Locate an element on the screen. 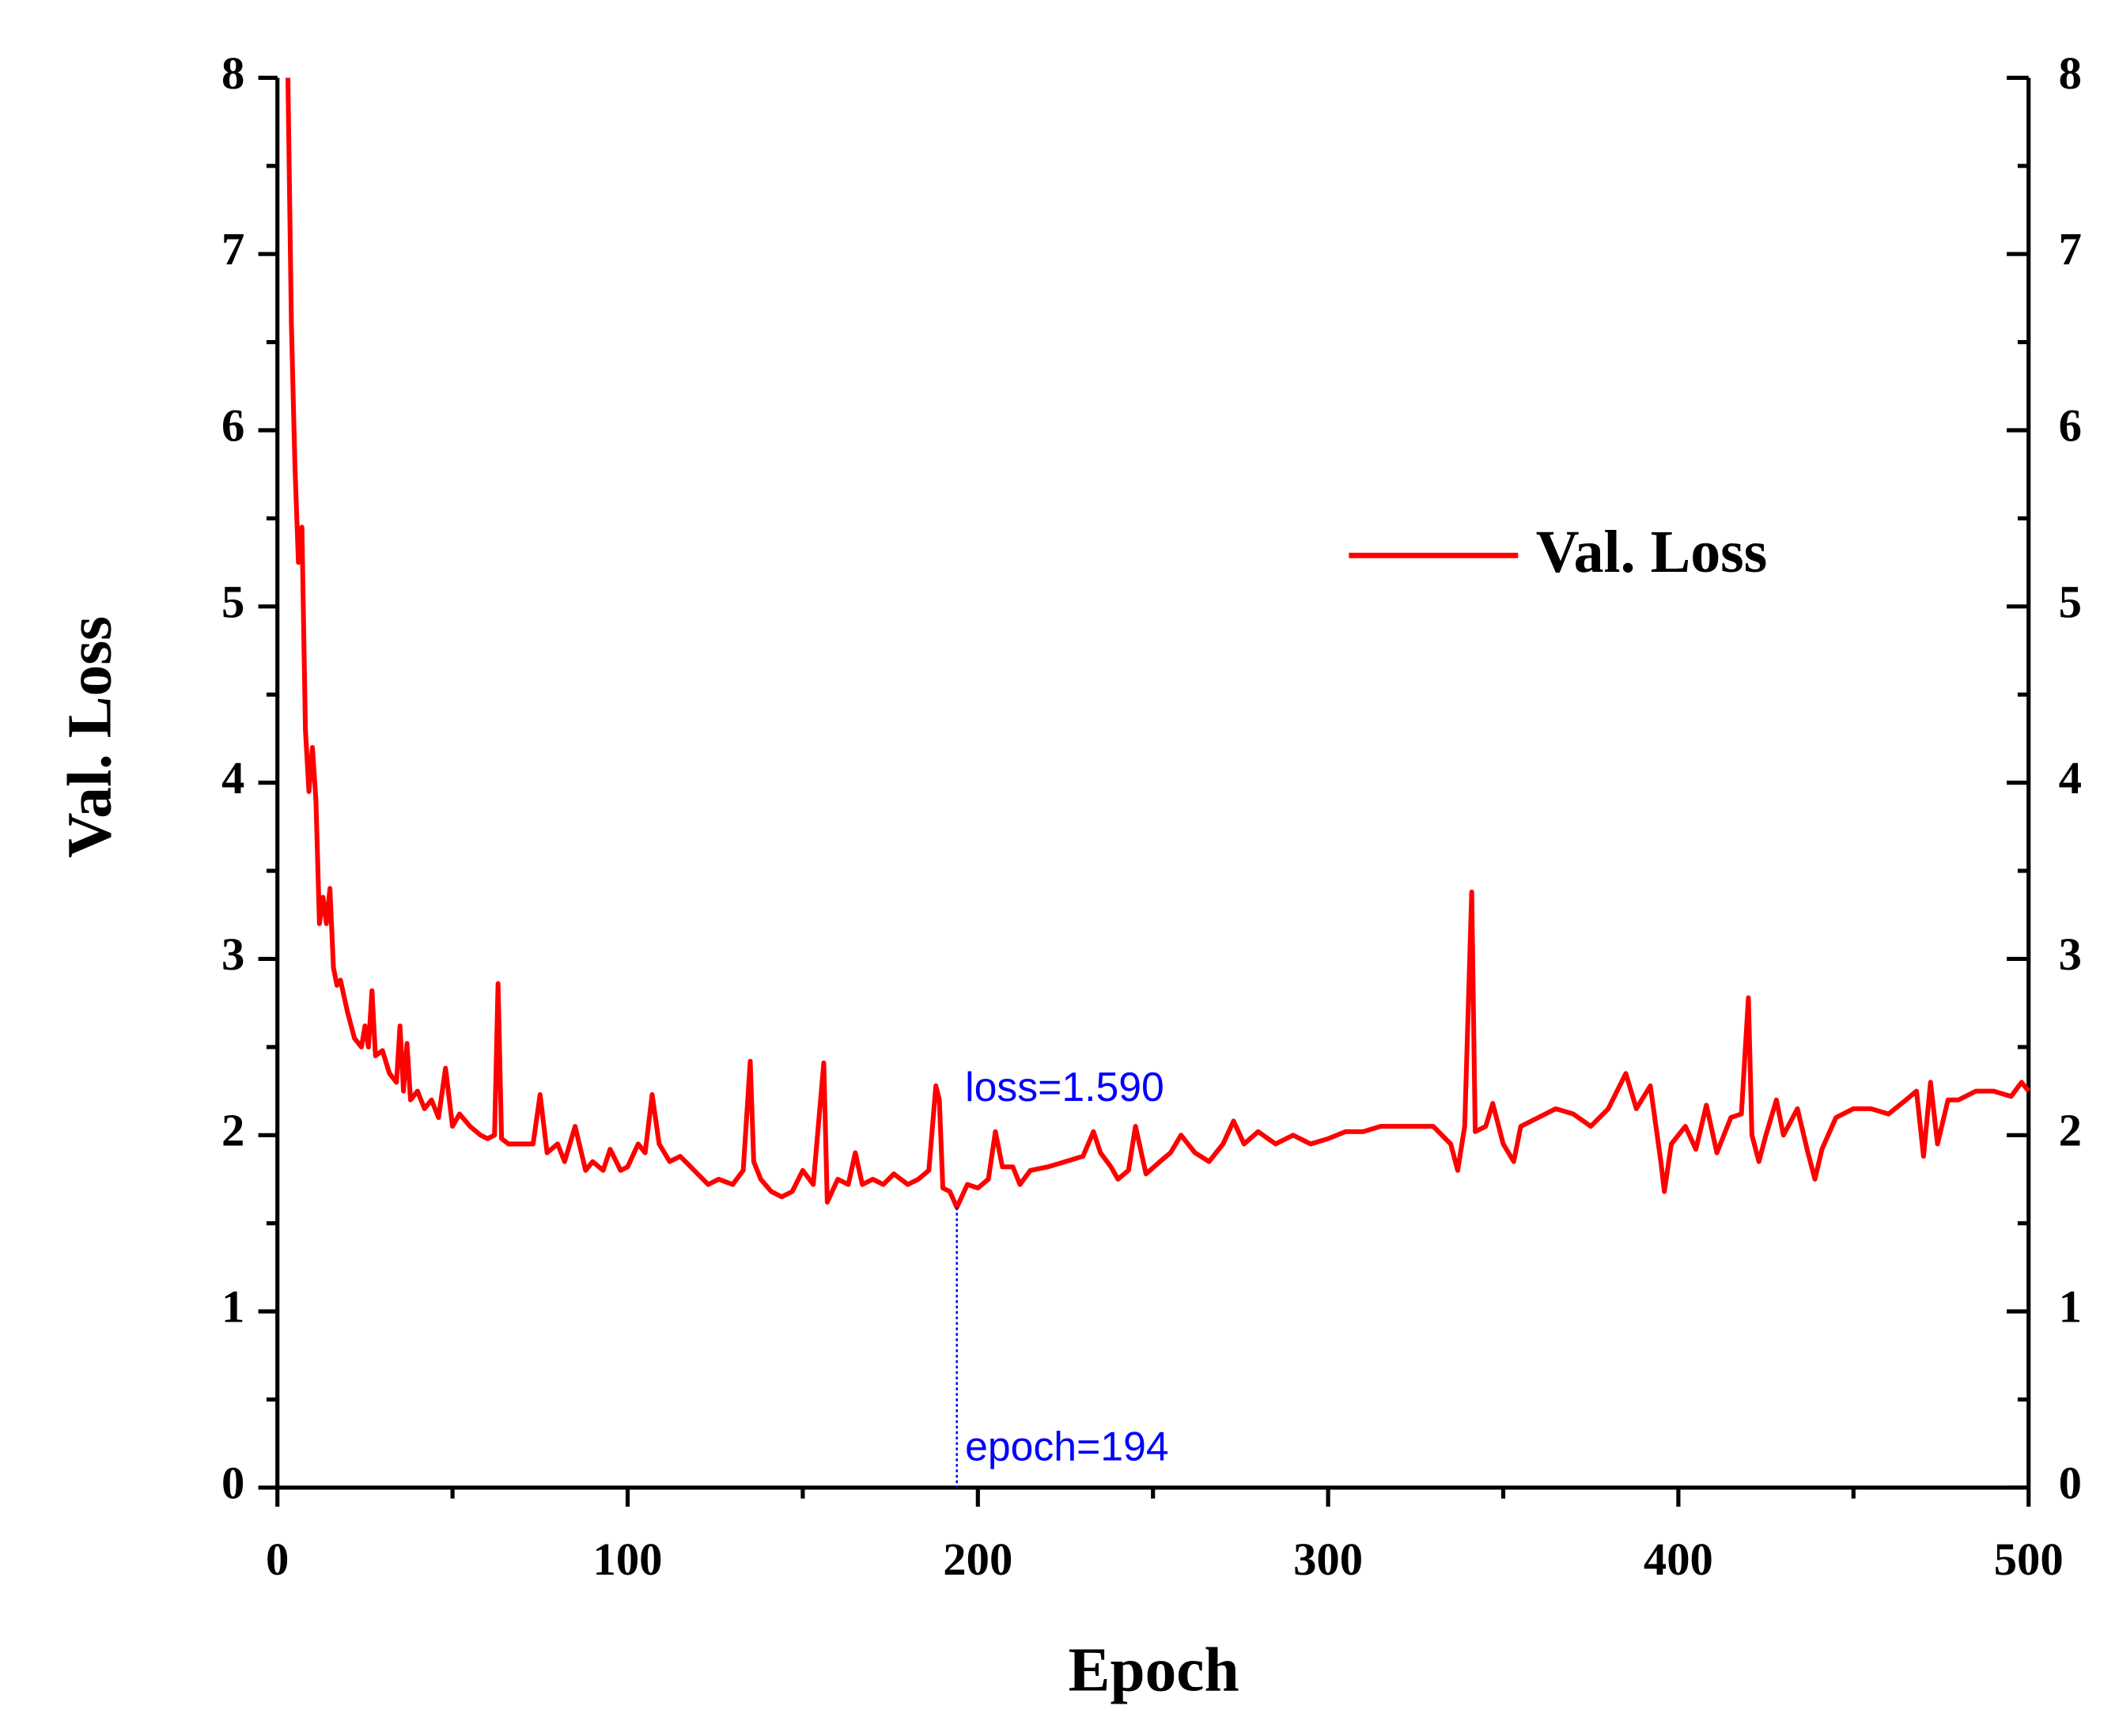 The image size is (2119, 1736). y-tick-label: 7 is located at coordinates (232, 249).